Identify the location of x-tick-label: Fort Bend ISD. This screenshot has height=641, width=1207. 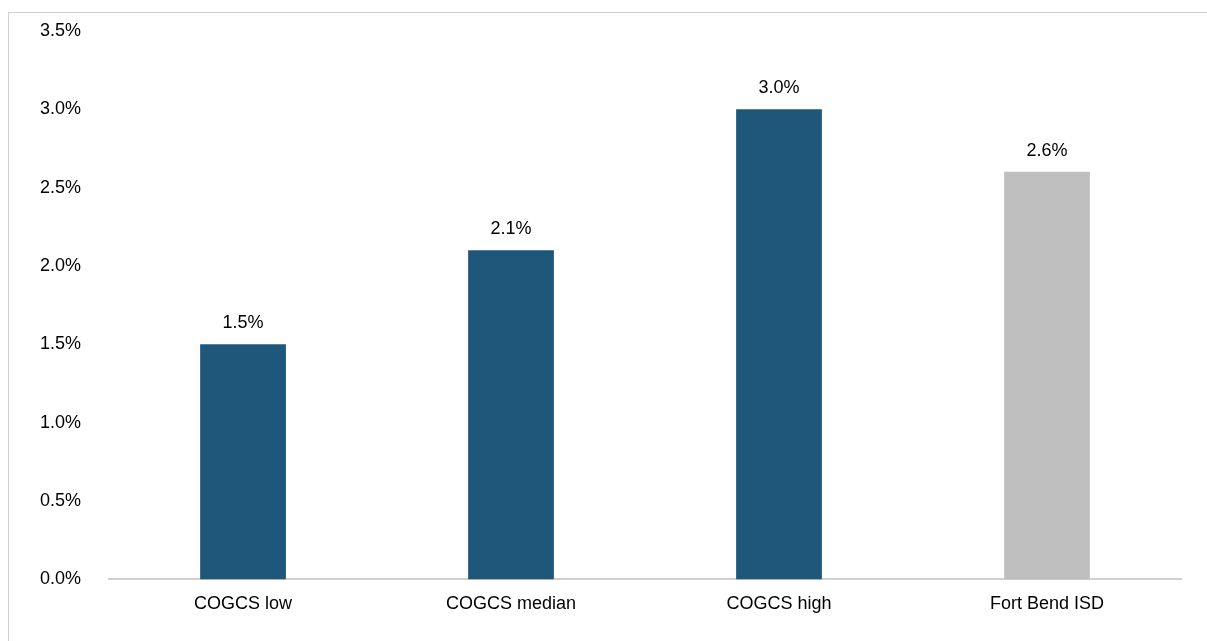
(1047, 603).